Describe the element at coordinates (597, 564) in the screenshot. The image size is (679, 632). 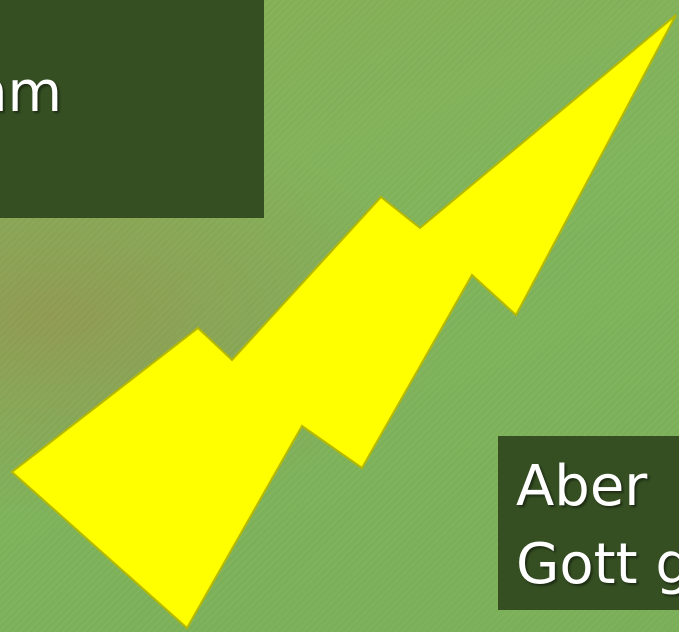
I see `bottom-right-text-line-2: Gott g` at that location.